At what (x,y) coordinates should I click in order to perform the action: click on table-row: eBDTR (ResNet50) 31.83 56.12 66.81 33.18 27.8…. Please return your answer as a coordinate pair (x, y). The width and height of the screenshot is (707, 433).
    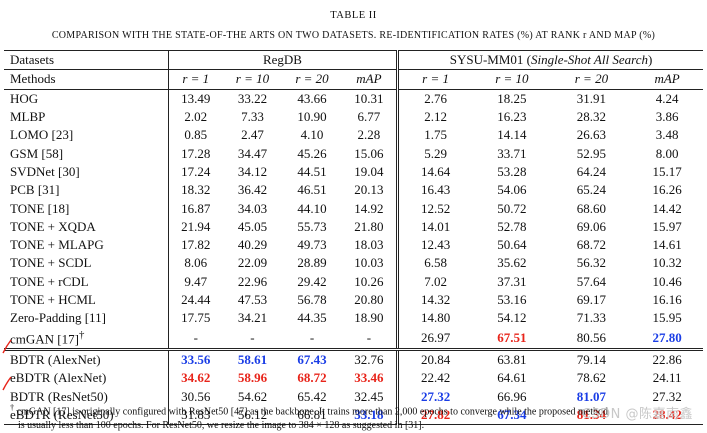
    Looking at the image, I should click on (353, 415).